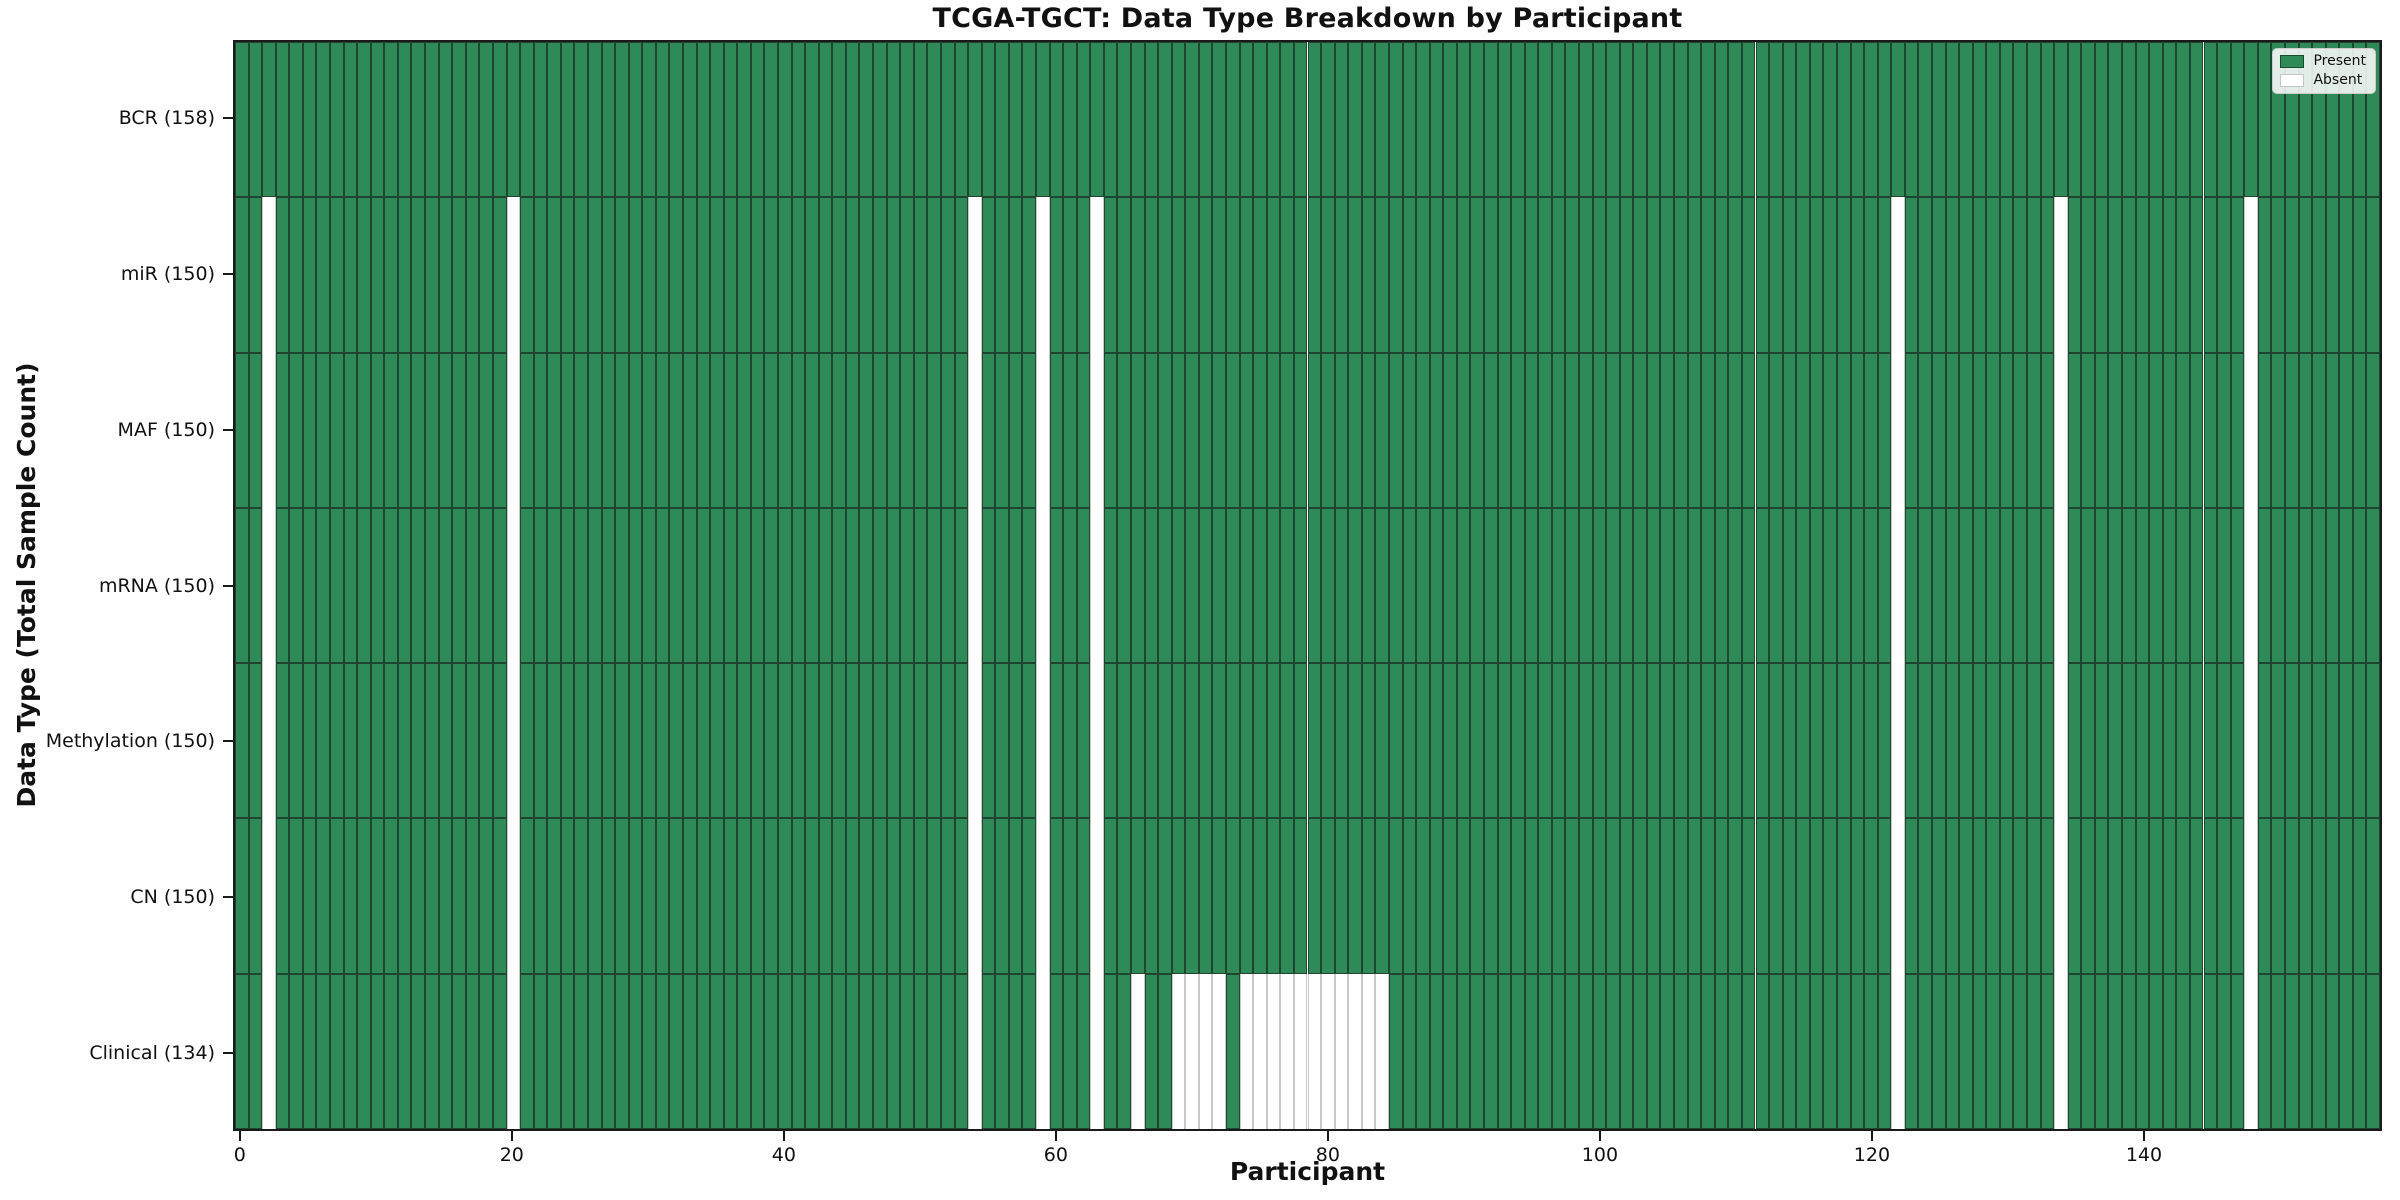 The width and height of the screenshot is (2400, 1200). Describe the element at coordinates (511, 1155) in the screenshot. I see `x-tick-label: 20` at that location.